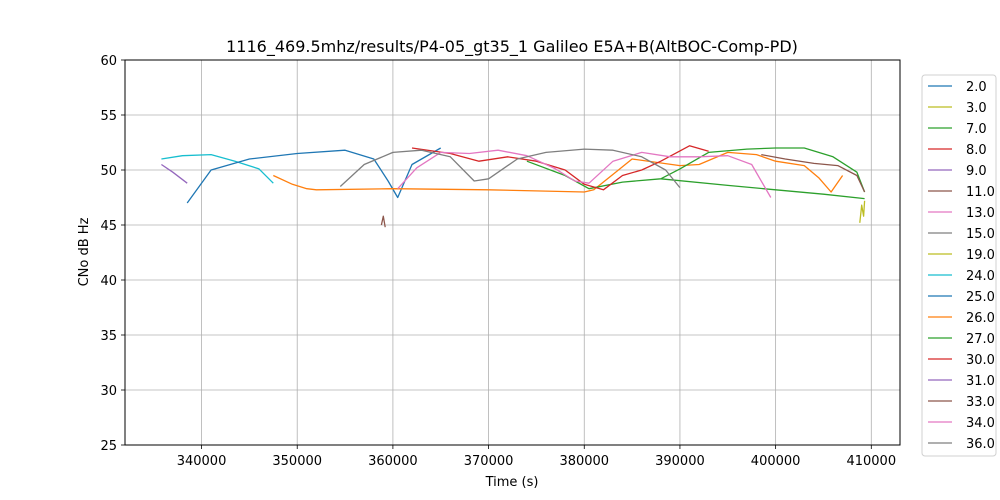 Image resolution: width=1000 pixels, height=500 pixels. Describe the element at coordinates (108, 226) in the screenshot. I see `y-tick-label: 45` at that location.